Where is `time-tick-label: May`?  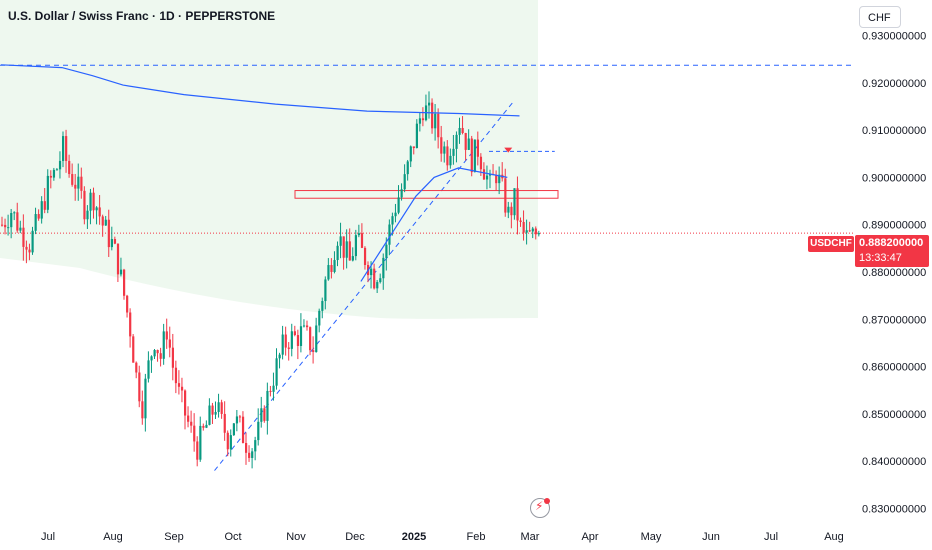 time-tick-label: May is located at coordinates (651, 537).